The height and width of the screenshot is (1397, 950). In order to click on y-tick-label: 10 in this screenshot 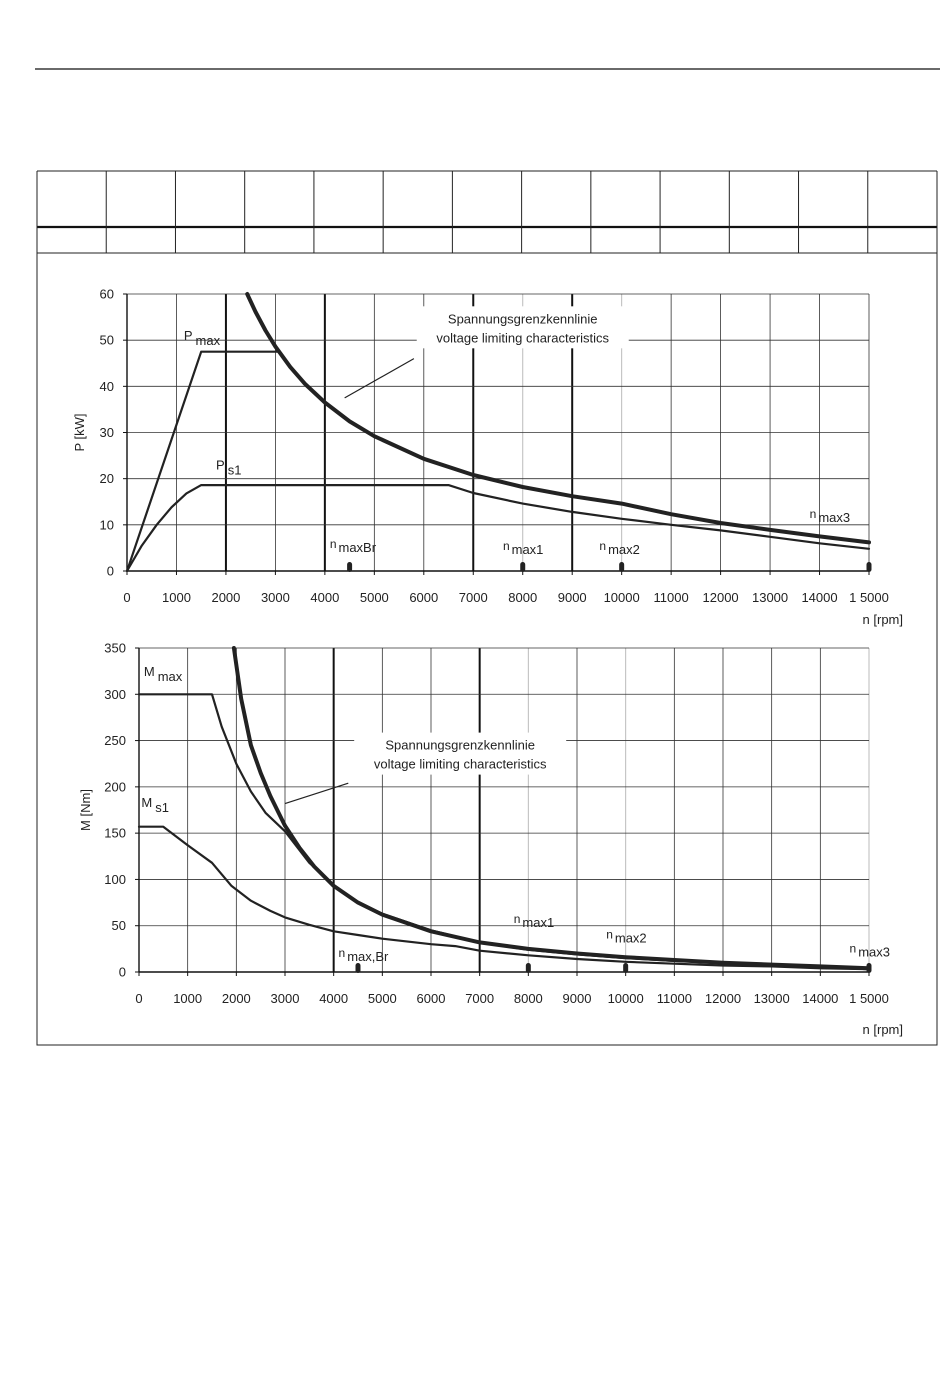, I will do `click(107, 524)`.